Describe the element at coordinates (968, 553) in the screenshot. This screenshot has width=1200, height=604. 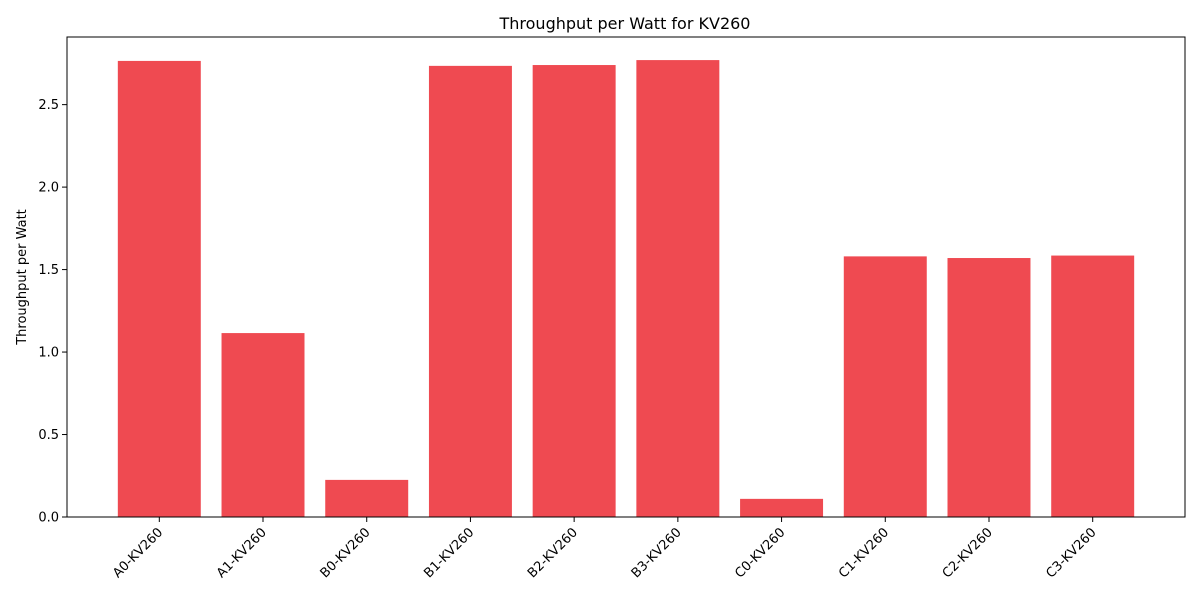
I see `x-tick-label: C2-KV260` at that location.